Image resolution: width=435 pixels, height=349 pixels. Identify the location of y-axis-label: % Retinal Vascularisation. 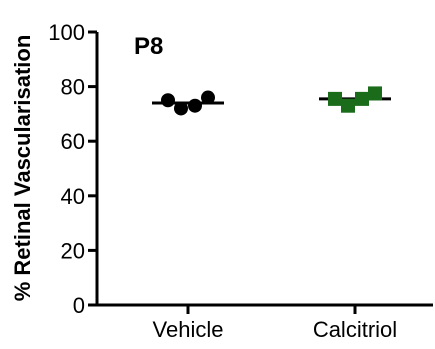
(22, 168).